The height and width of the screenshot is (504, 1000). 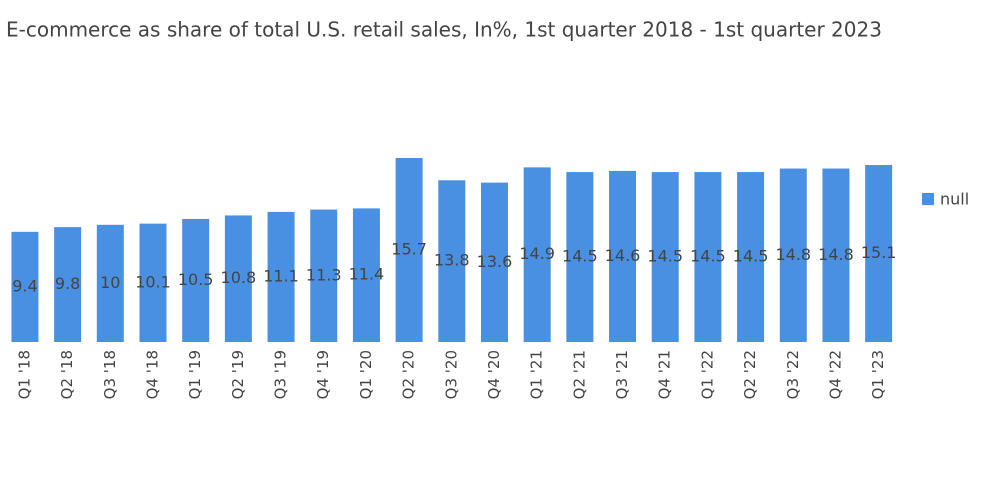 I want to click on x-tick-label: Q2 '19, so click(x=238, y=374).